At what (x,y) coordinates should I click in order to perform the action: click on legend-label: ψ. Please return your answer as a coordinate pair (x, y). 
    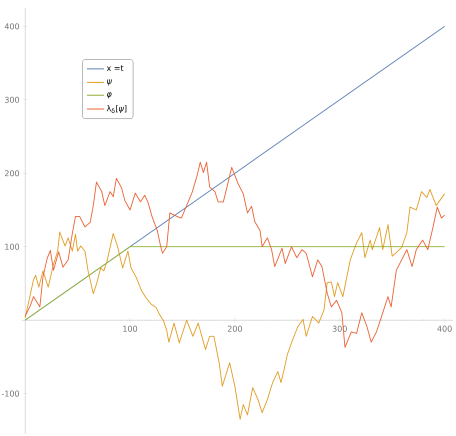
    Looking at the image, I should click on (109, 82).